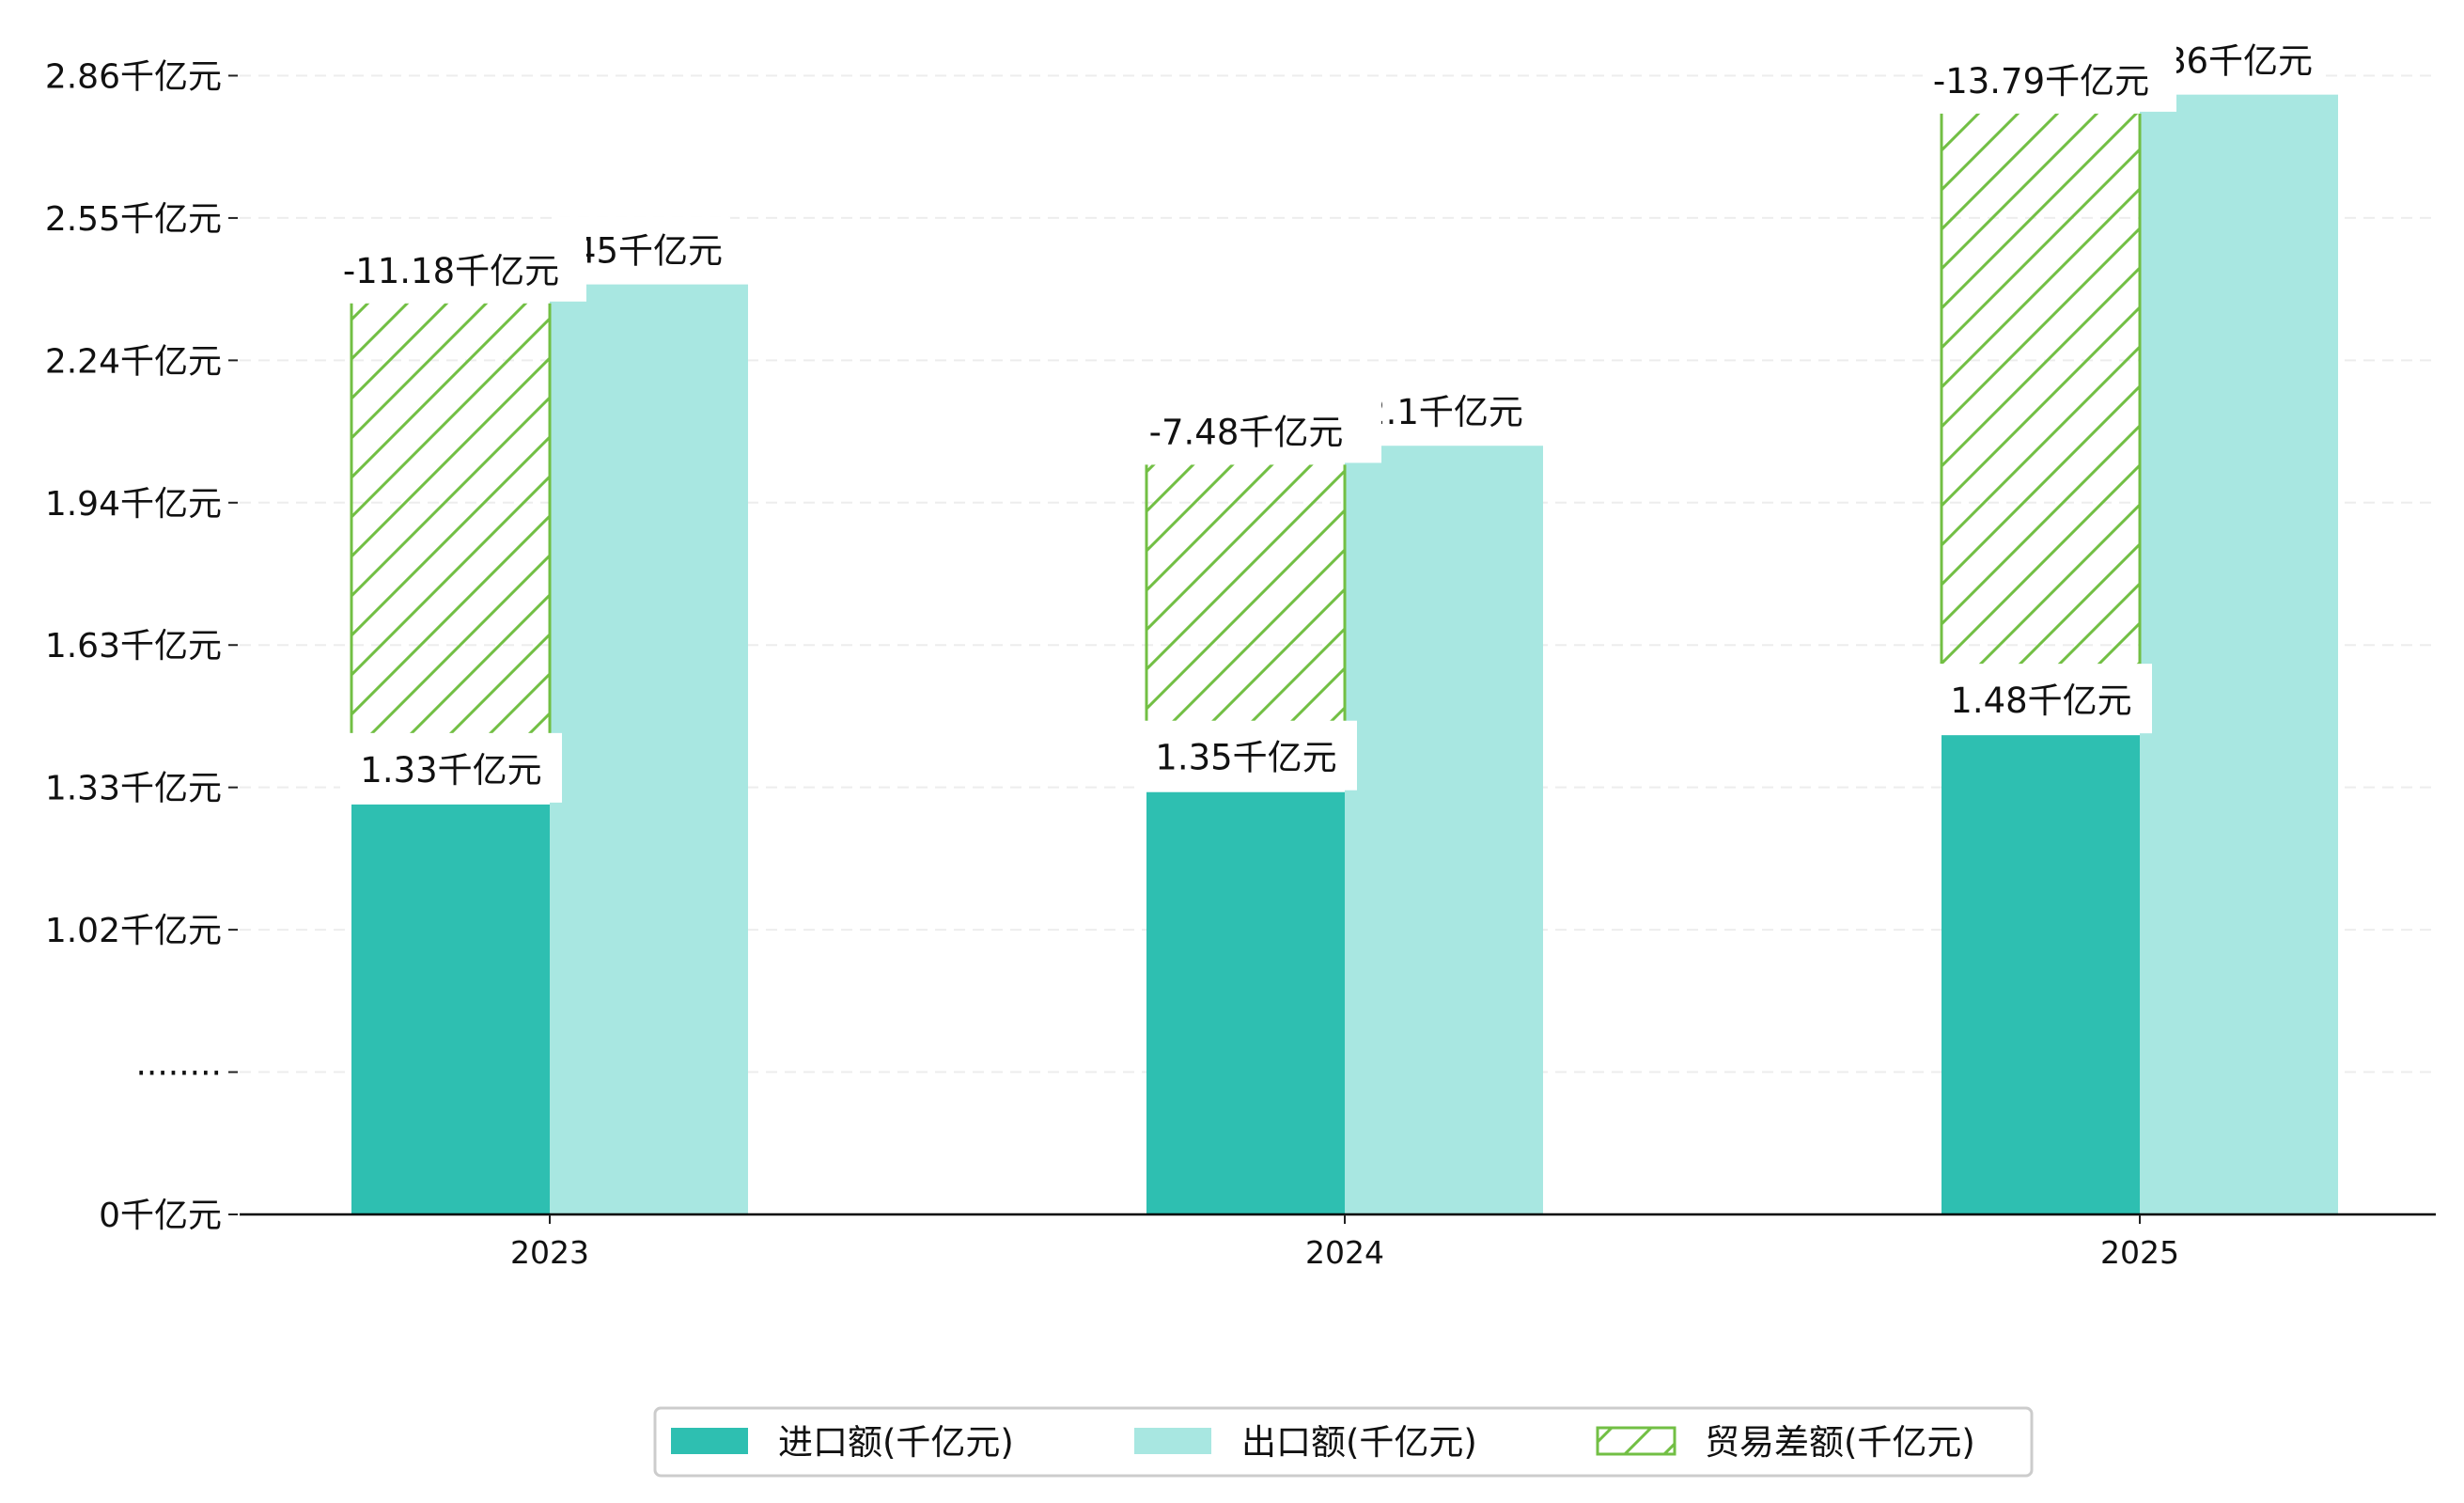 The image size is (2464, 1503). I want to click on export-value-label: 2.1千亿元, so click(1443, 412).